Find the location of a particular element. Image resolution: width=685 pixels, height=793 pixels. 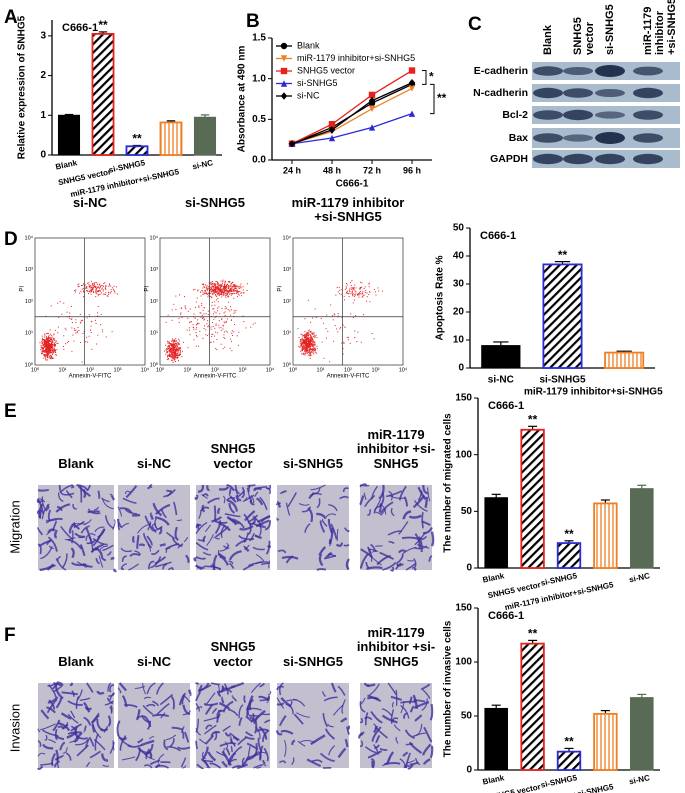

flow-x-tick: 10⁴ is located at coordinates (270, 369).